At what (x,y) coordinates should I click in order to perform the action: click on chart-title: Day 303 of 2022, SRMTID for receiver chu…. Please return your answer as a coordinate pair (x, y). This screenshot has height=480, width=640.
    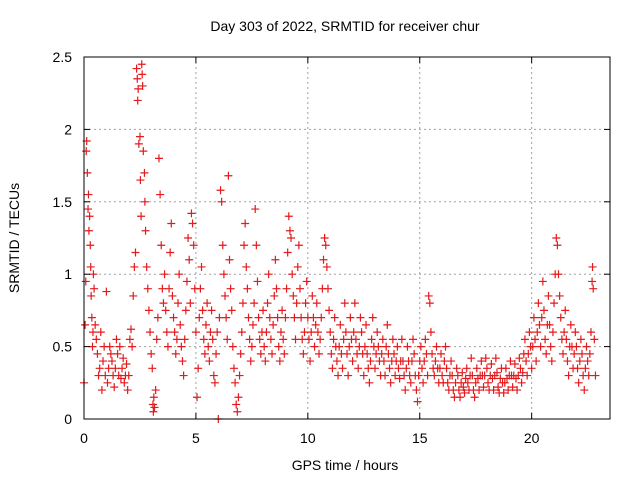
    Looking at the image, I should click on (345, 26).